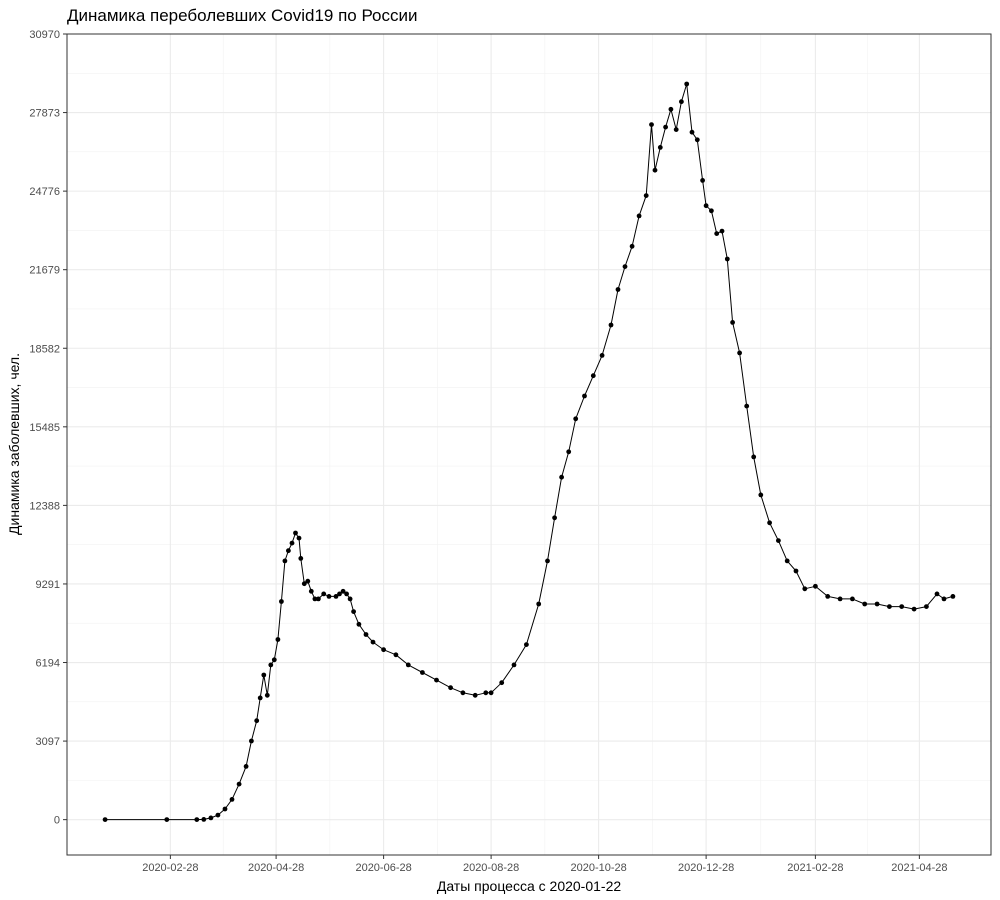 The height and width of the screenshot is (900, 1000). I want to click on y-axis-title: Динамика заболевших, чел., so click(14, 444).